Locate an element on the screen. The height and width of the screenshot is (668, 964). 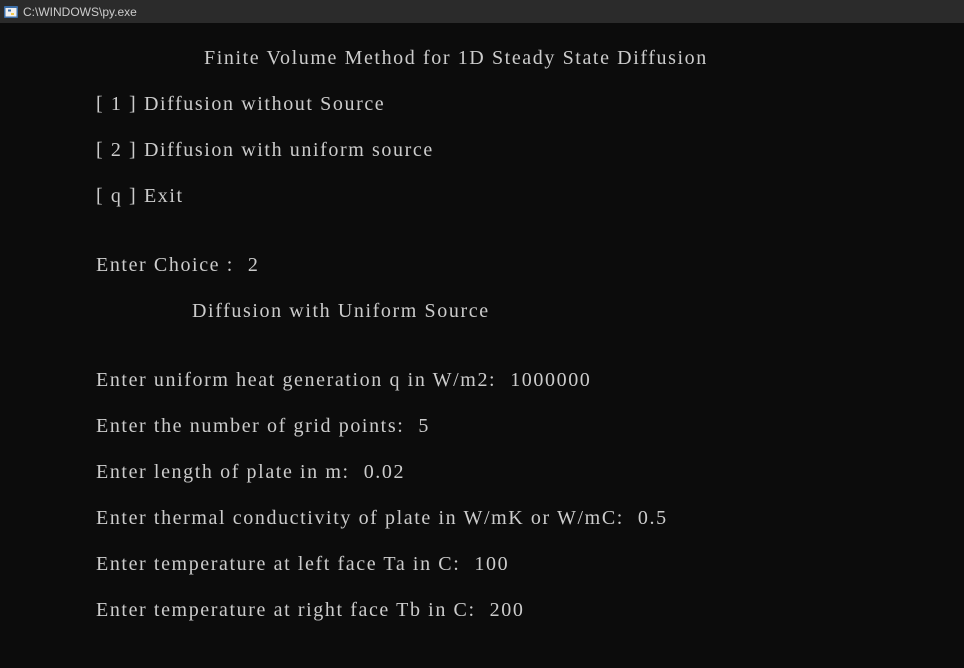
choice-value: 2 is located at coordinates (253, 265).